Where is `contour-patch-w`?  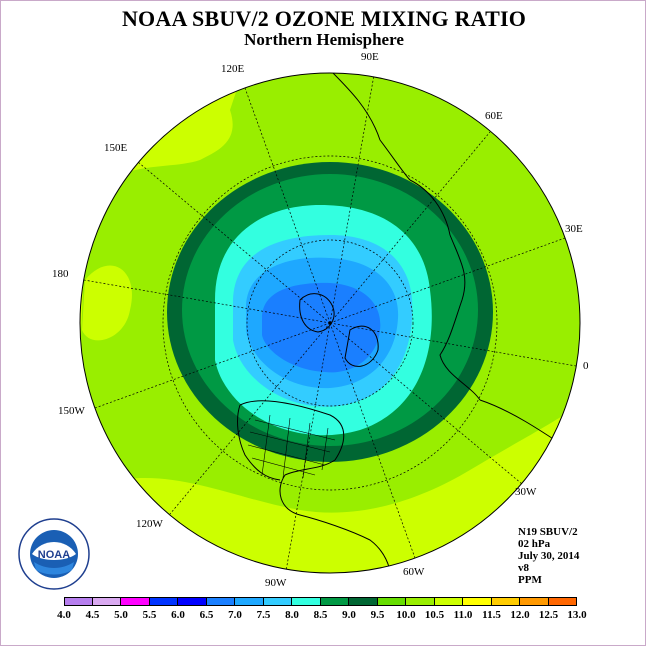 contour-patch-w is located at coordinates (107, 303).